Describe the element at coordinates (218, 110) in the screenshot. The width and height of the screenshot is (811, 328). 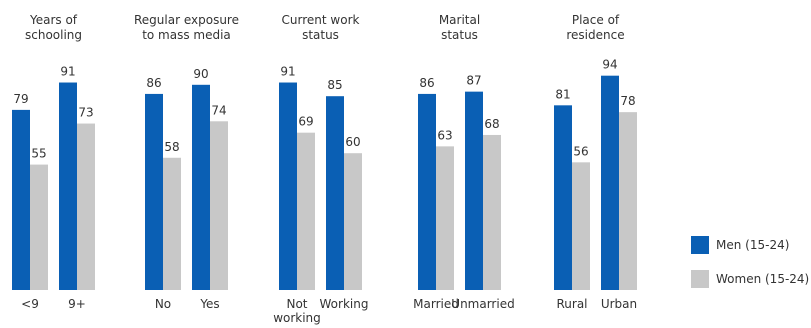
I see `data-label: 74` at that location.